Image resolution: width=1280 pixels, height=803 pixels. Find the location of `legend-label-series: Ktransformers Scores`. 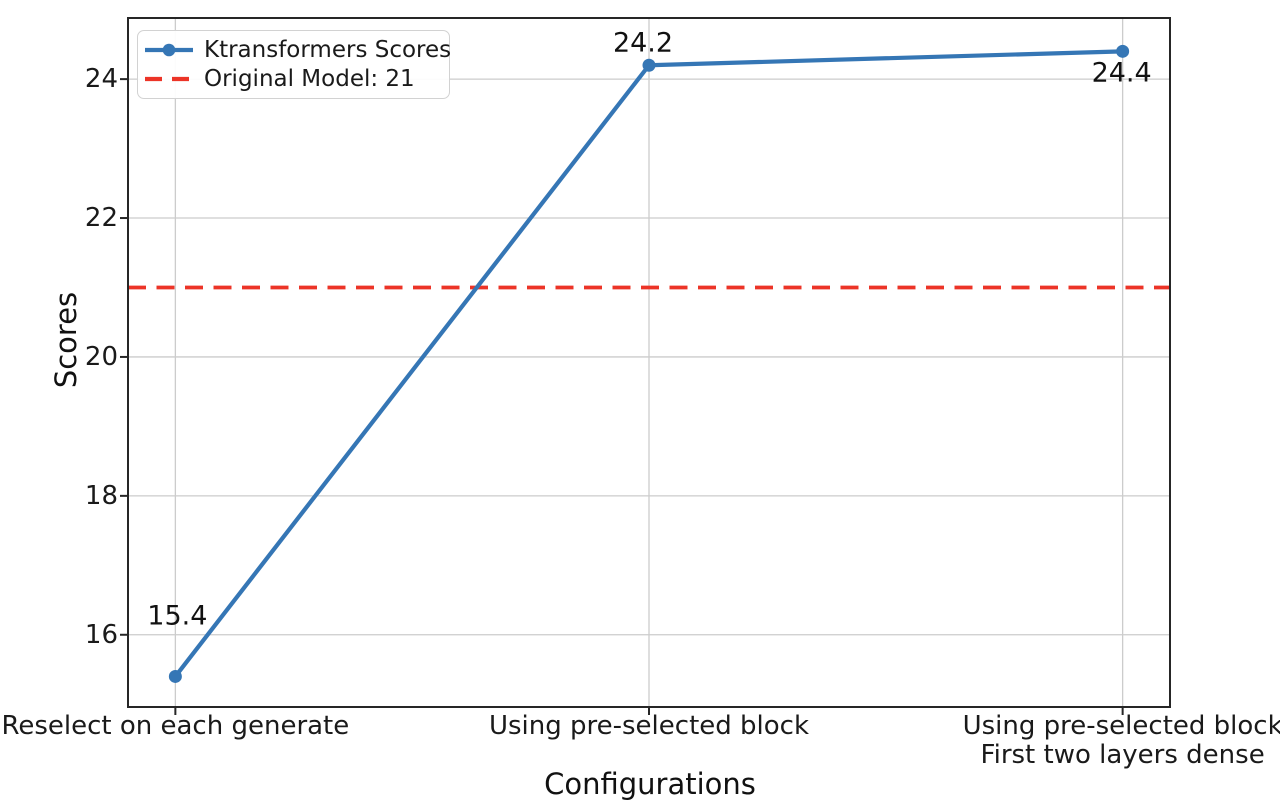

legend-label-series: Ktransformers Scores is located at coordinates (328, 50).